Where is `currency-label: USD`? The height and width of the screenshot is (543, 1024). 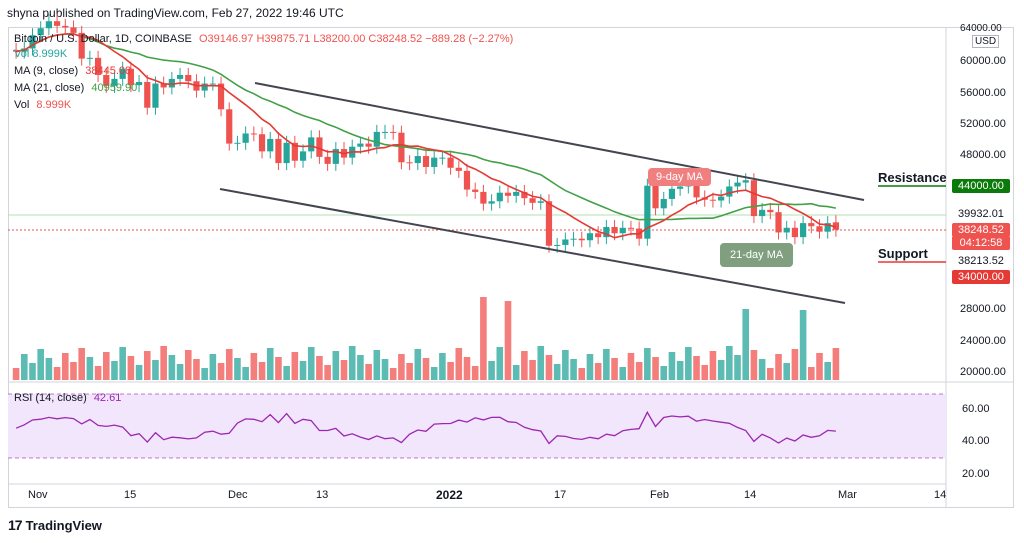 currency-label: USD is located at coordinates (986, 41).